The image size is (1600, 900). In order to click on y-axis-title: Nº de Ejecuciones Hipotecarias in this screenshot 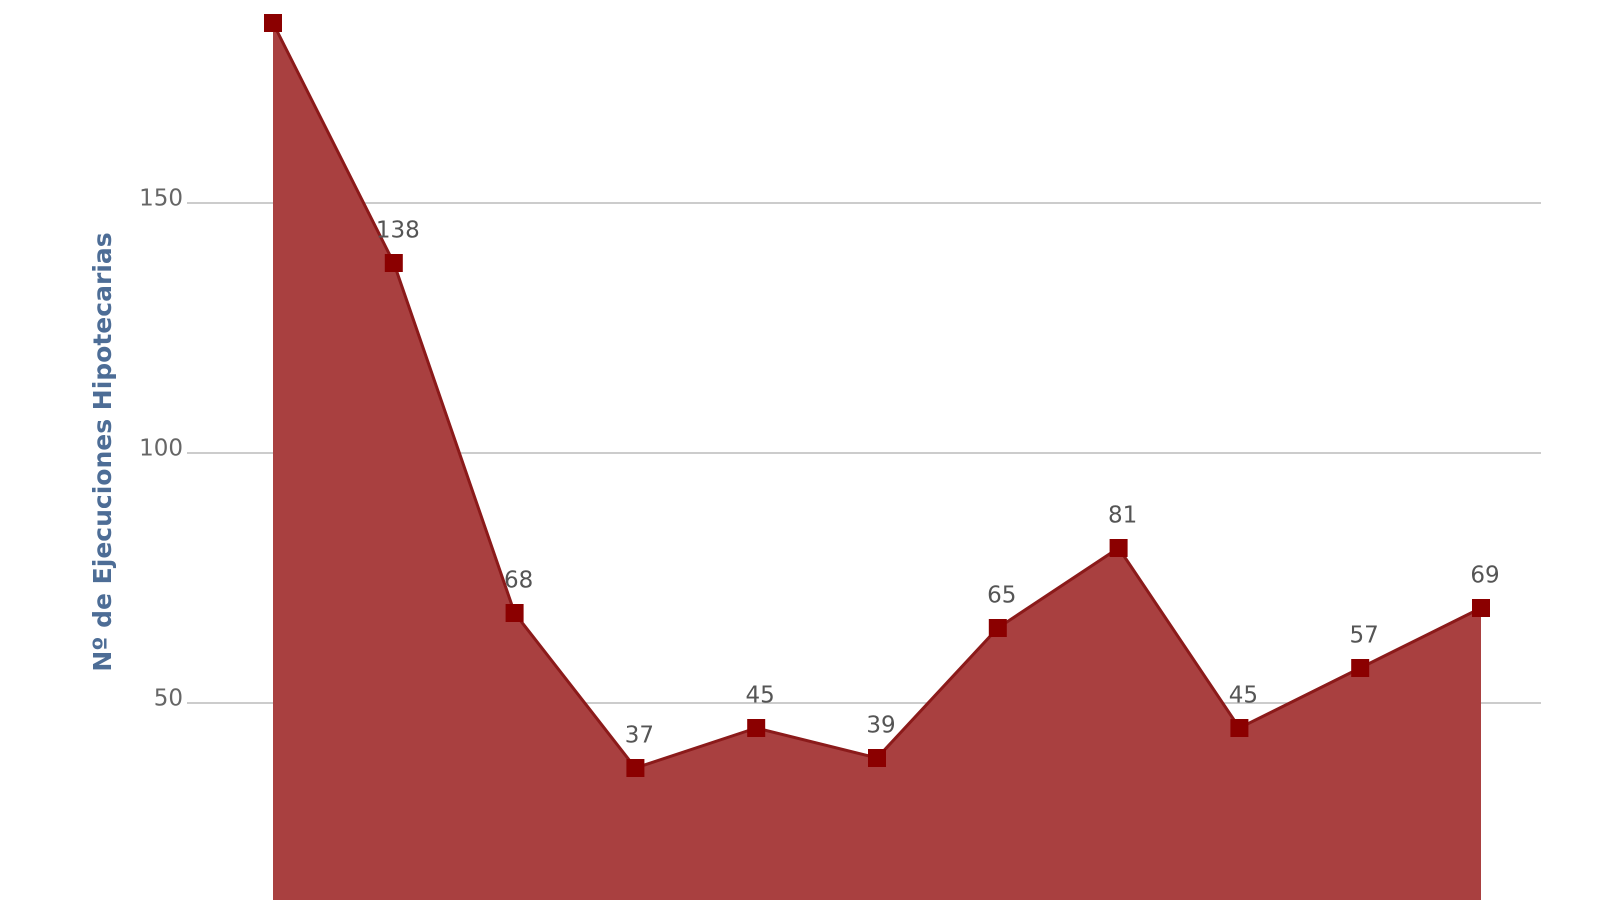, I will do `click(102, 451)`.